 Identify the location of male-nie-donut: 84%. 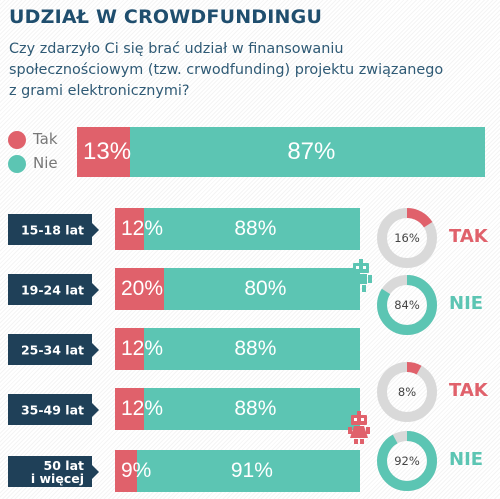
(407, 305).